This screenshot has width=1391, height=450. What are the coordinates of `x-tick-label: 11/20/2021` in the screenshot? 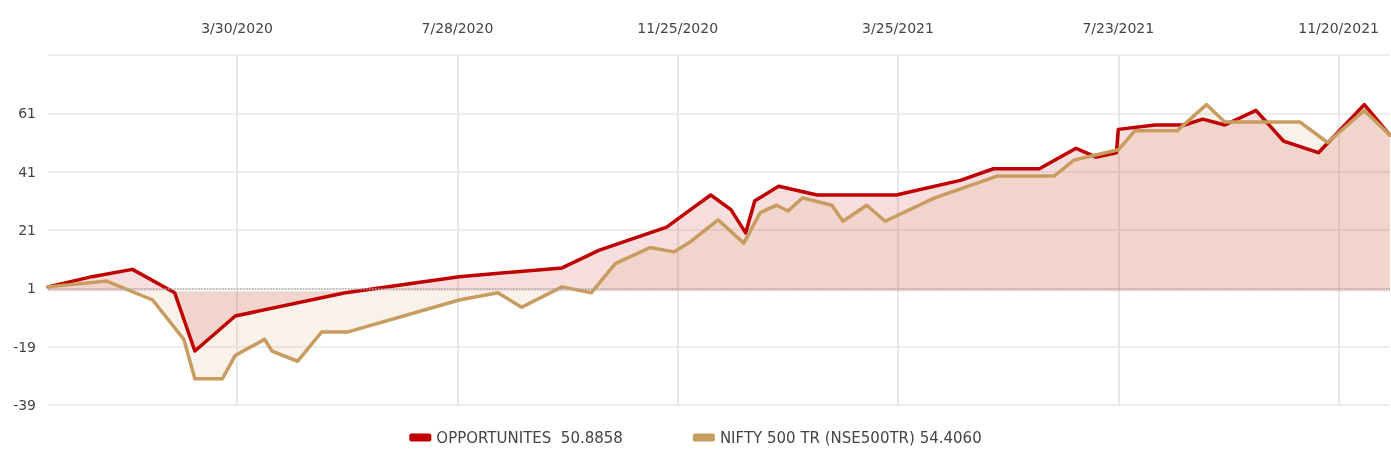 It's located at (1338, 28).